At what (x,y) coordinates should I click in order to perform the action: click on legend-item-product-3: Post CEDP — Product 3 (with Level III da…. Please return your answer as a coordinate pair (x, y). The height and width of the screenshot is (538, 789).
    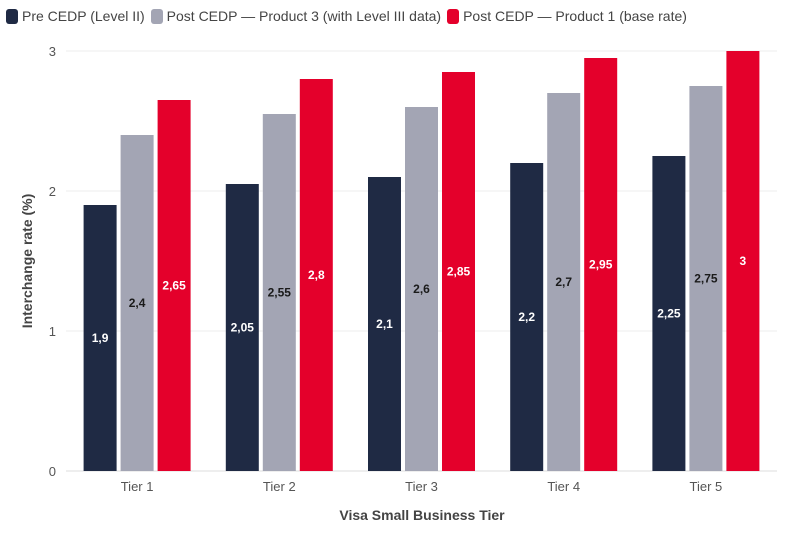
    Looking at the image, I should click on (296, 16).